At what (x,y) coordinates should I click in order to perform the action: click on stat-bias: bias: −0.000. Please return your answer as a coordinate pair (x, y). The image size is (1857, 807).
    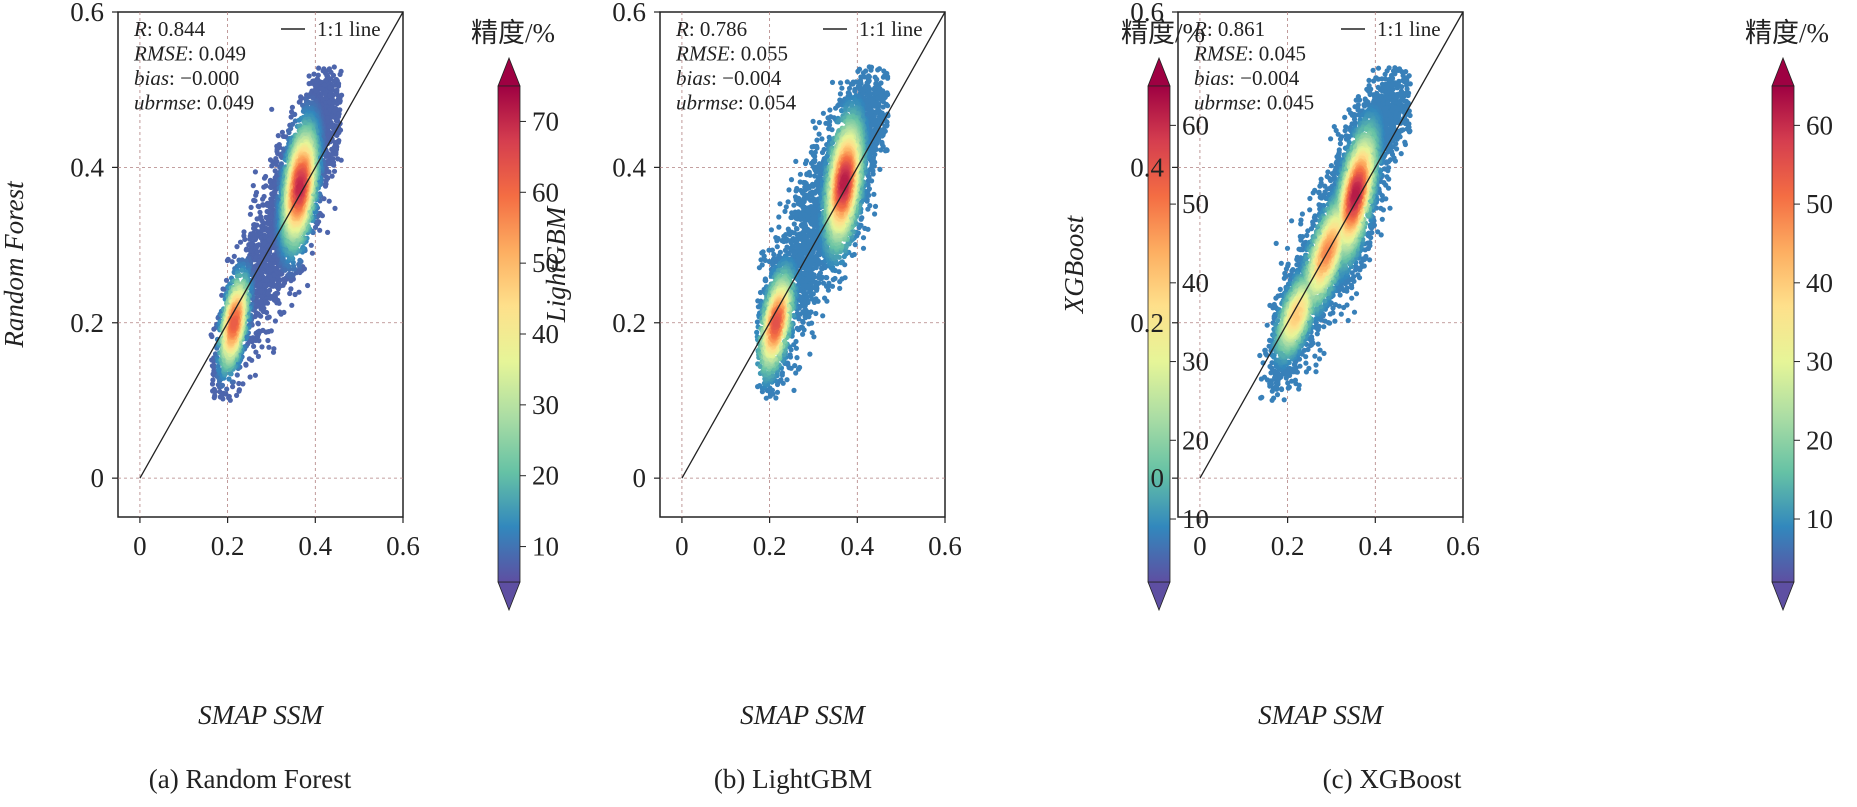
    Looking at the image, I should click on (186, 78).